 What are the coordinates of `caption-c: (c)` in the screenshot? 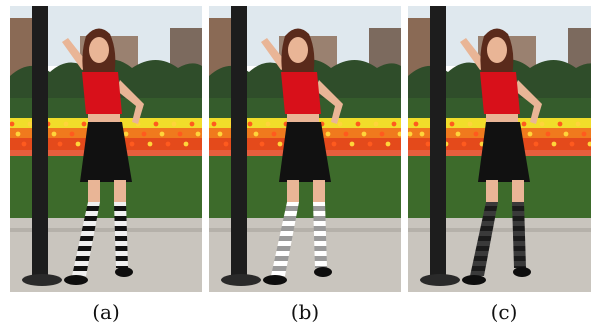 It's located at (504, 312).